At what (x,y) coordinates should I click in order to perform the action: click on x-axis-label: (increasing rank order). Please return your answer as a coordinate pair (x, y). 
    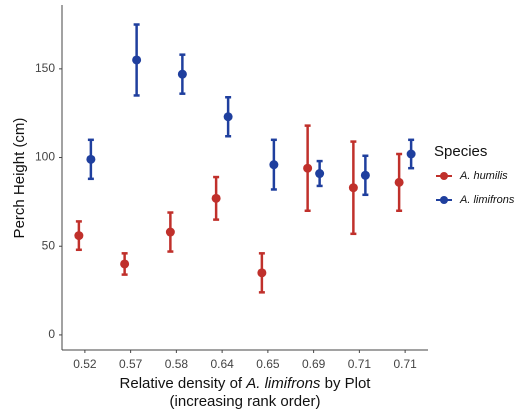
    Looking at the image, I should click on (245, 401).